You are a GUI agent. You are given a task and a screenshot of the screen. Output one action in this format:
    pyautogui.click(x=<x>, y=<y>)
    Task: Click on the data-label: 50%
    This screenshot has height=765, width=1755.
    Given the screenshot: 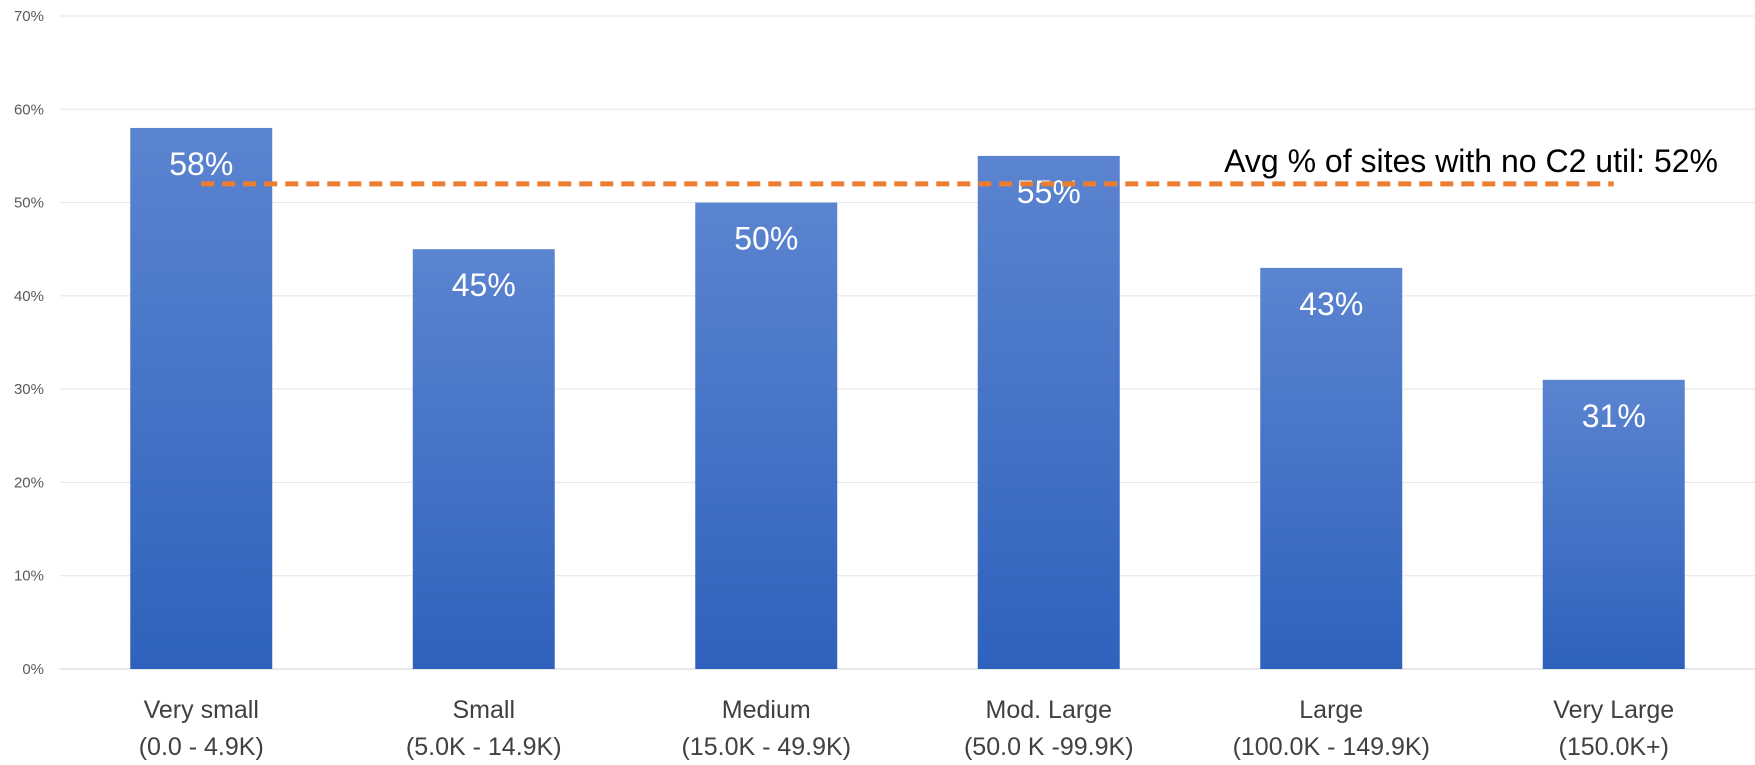 What is the action you would take?
    pyautogui.click(x=766, y=239)
    